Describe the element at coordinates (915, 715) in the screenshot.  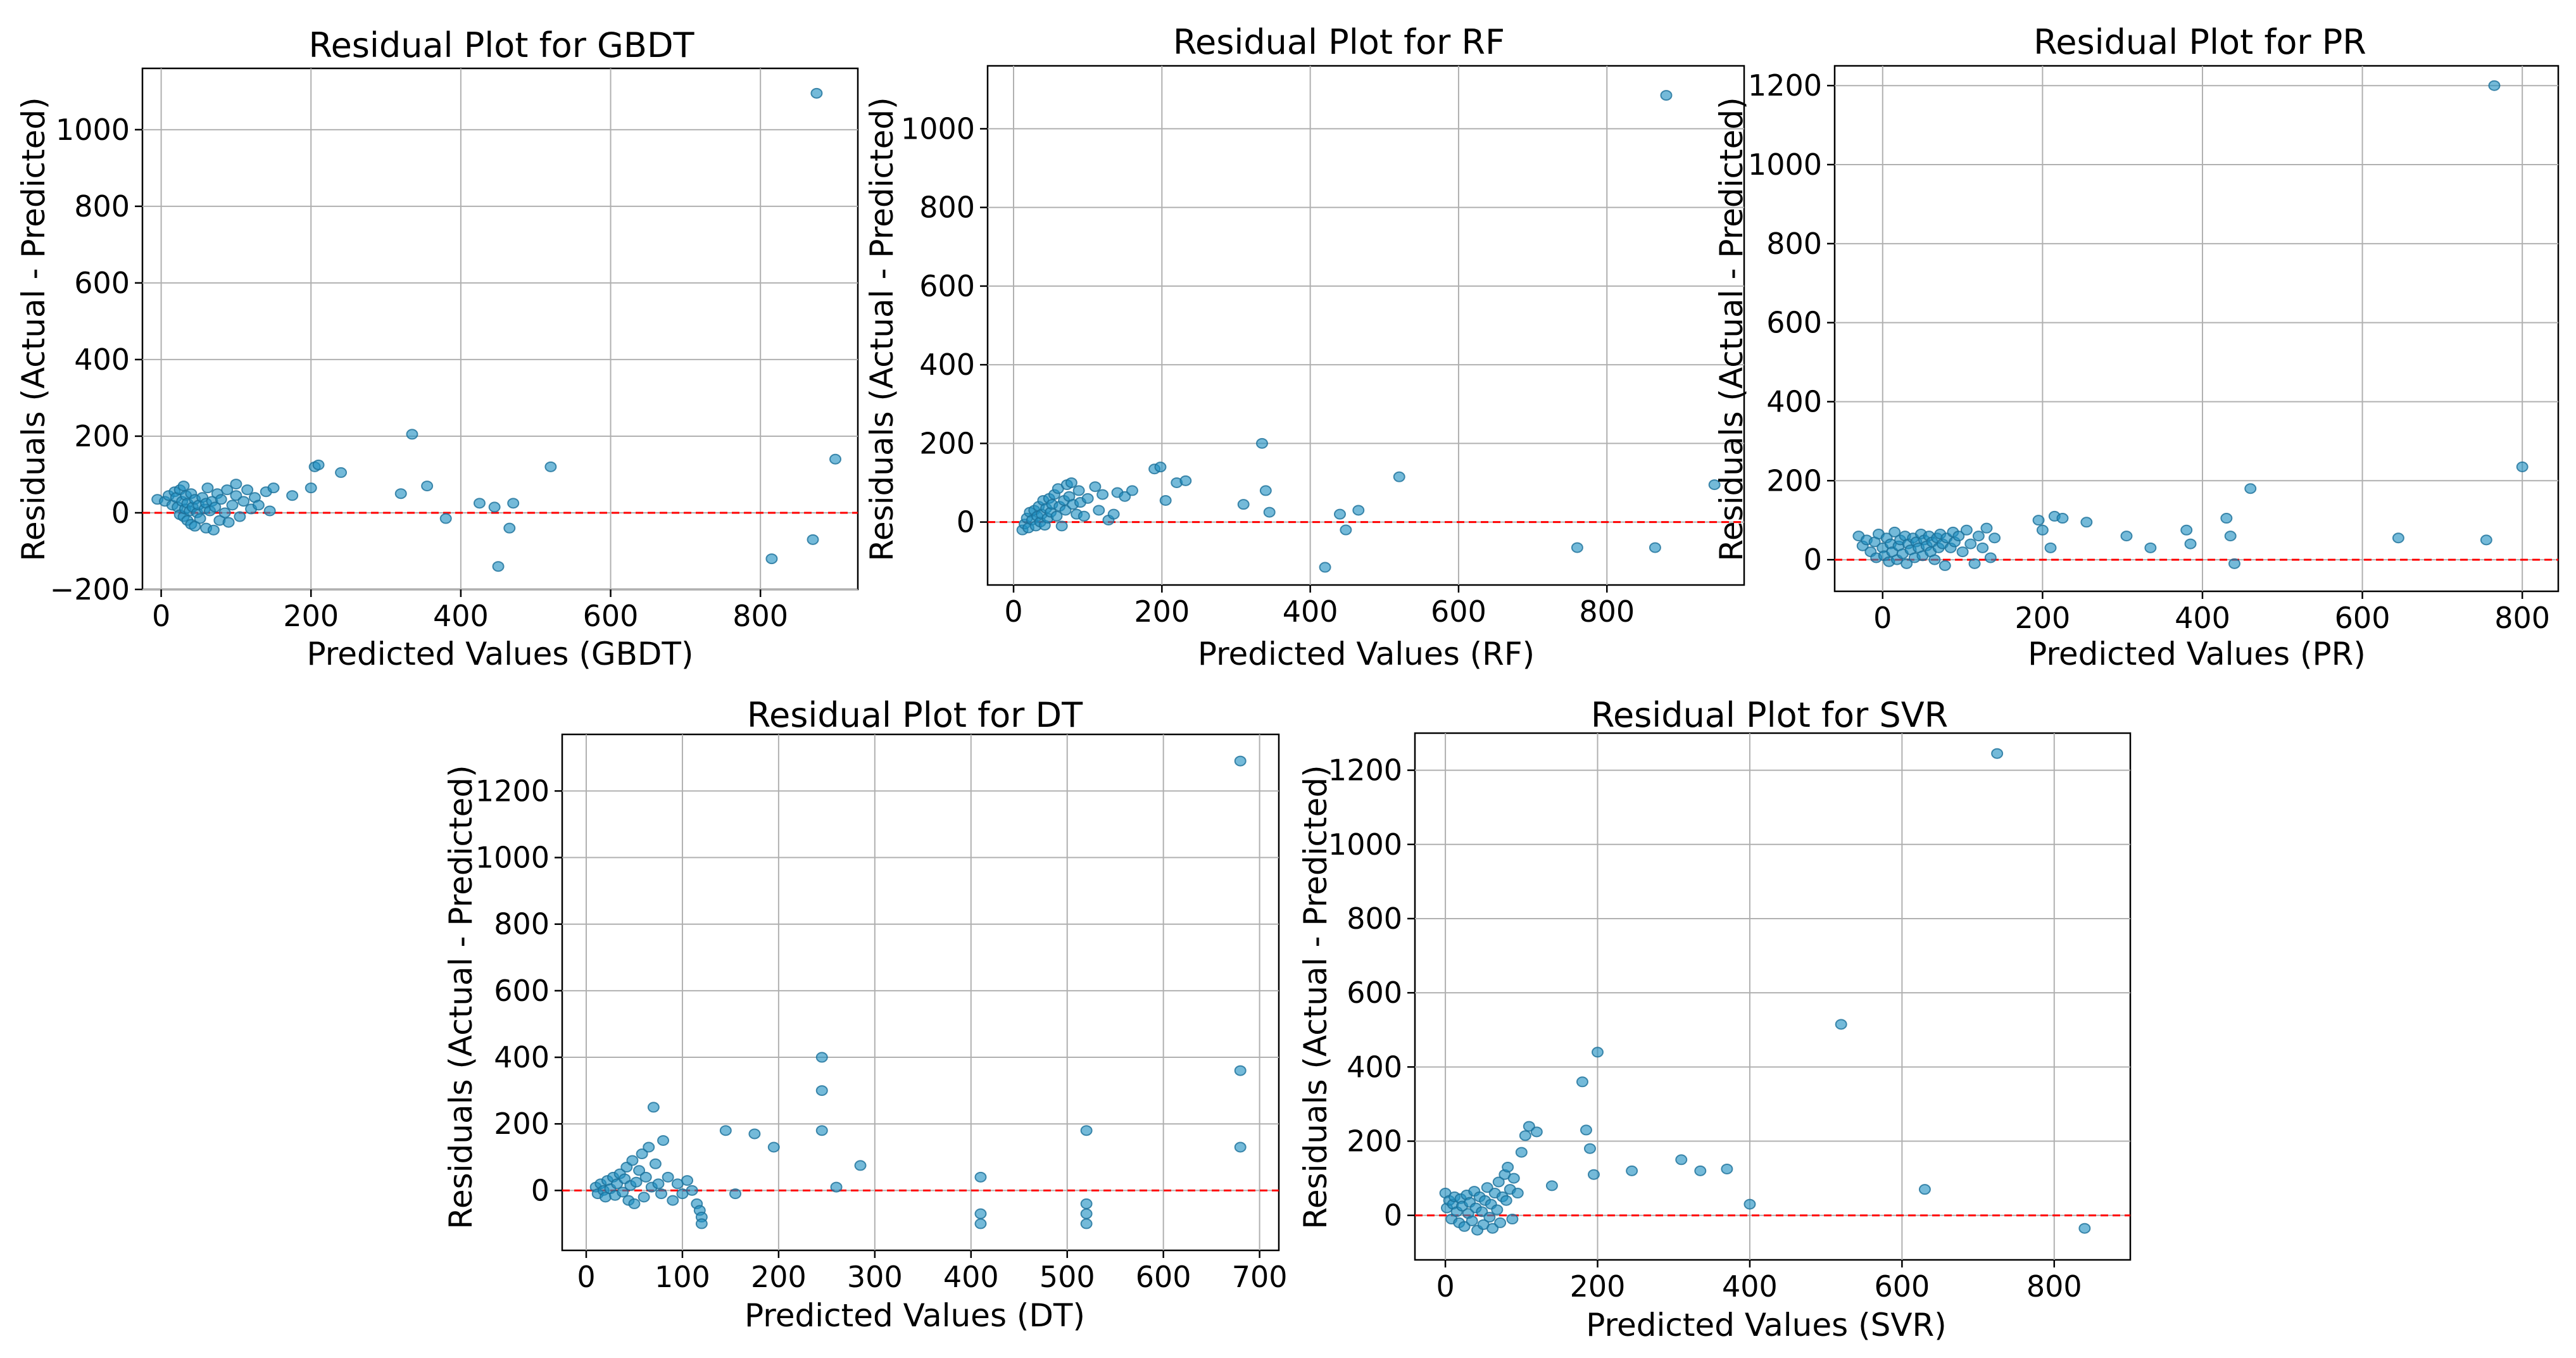
I see `chart-title: Residual Plot for DT` at that location.